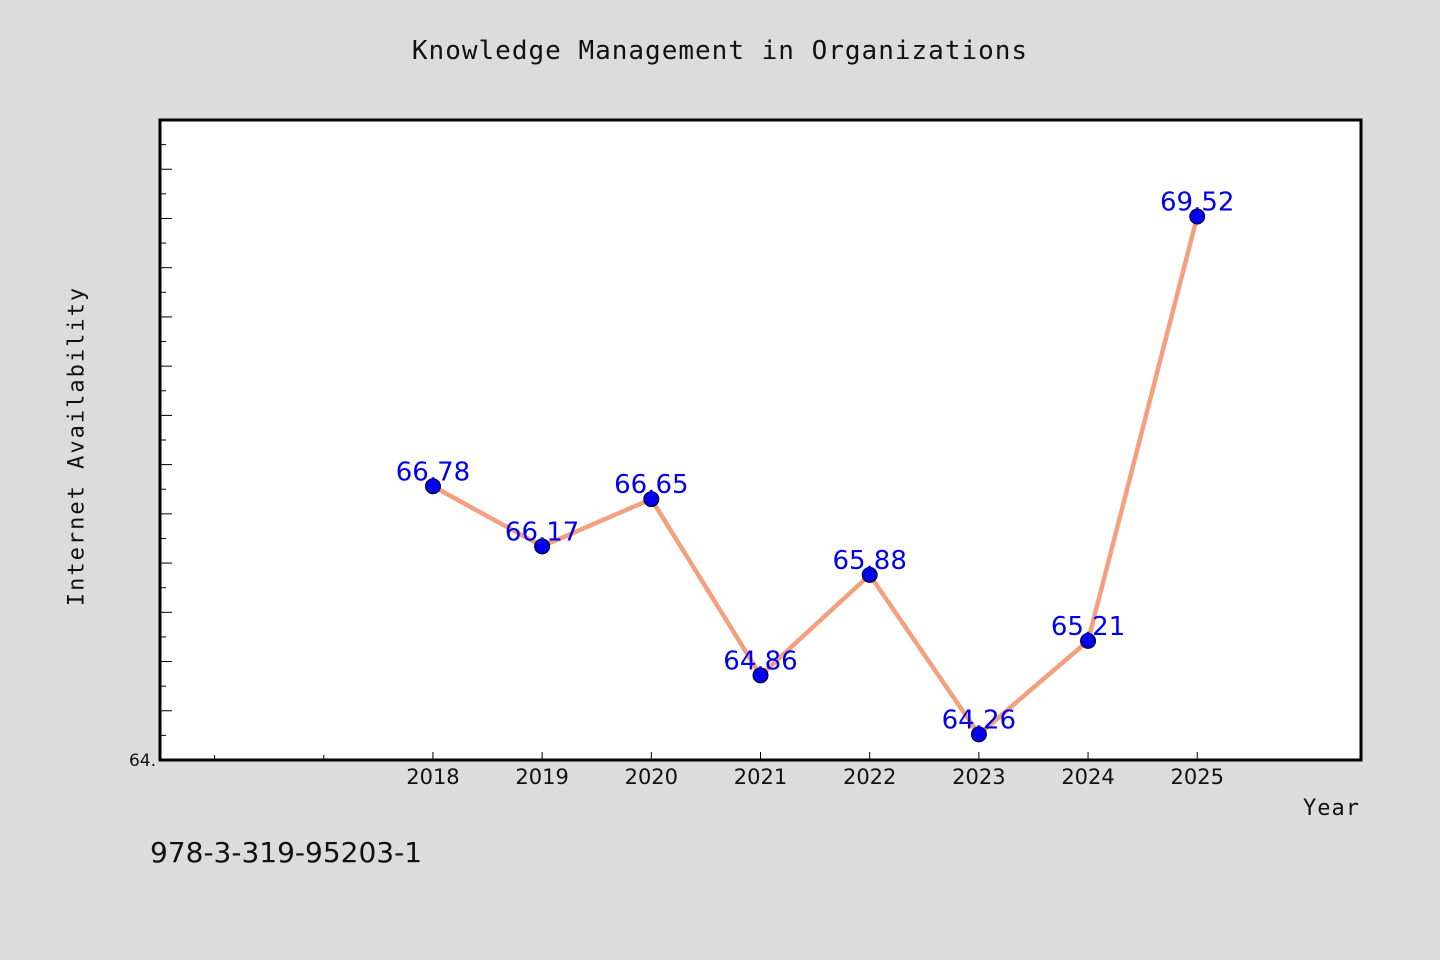 Image resolution: width=1440 pixels, height=960 pixels. Describe the element at coordinates (1197, 202) in the screenshot. I see `data-label: 69.52` at that location.